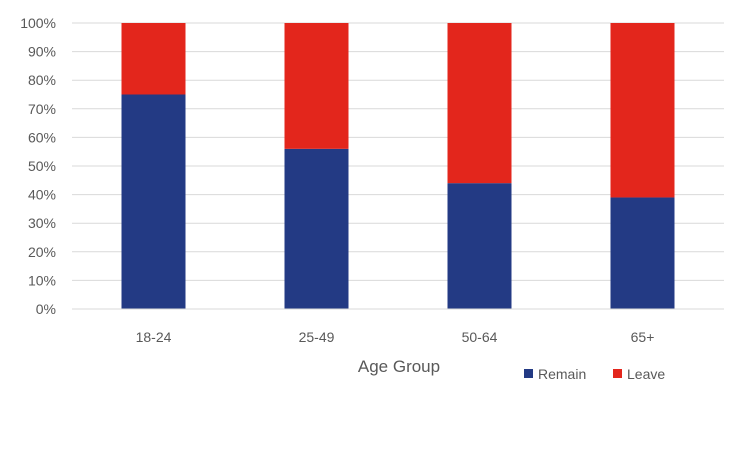 This screenshot has width=748, height=455. What do you see at coordinates (42, 137) in the screenshot?
I see `y-tick-label: 60%` at bounding box center [42, 137].